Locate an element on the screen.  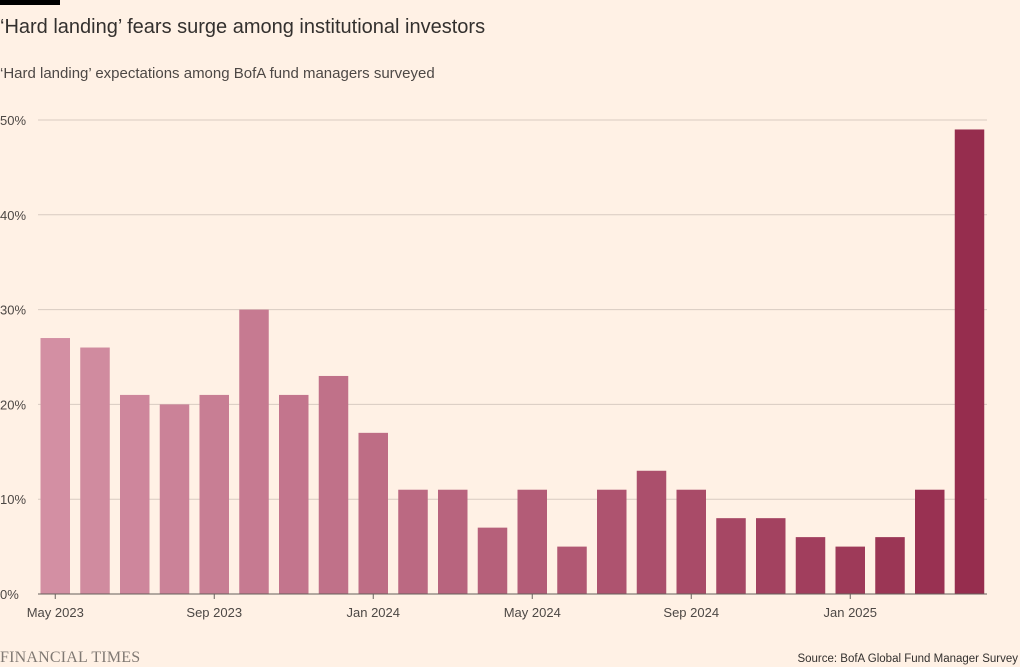
x-tick-label: May 2023 is located at coordinates (55, 612).